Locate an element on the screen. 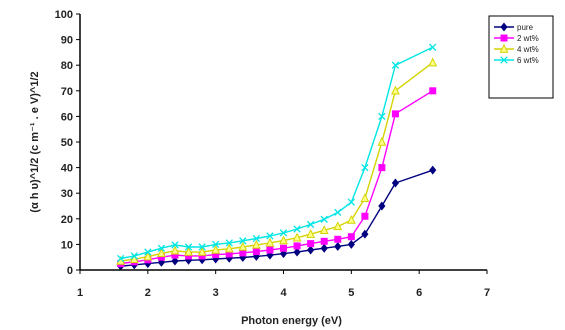 The image size is (565, 330). y-tick-label: 80 is located at coordinates (67, 66).